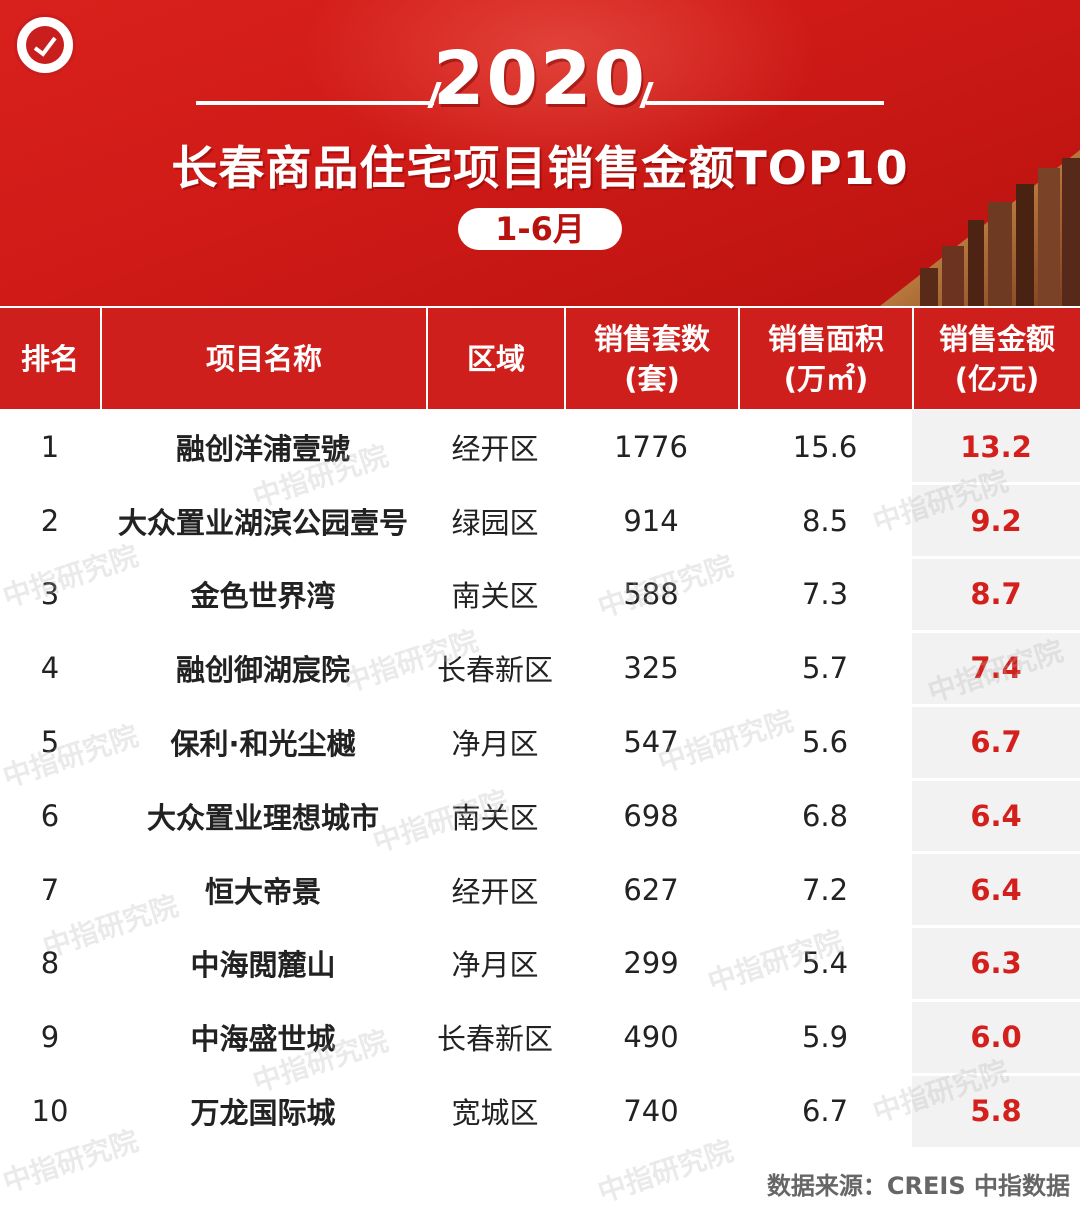 This screenshot has height=1220, width=1080. I want to click on rank-cell: 1, so click(50, 446).